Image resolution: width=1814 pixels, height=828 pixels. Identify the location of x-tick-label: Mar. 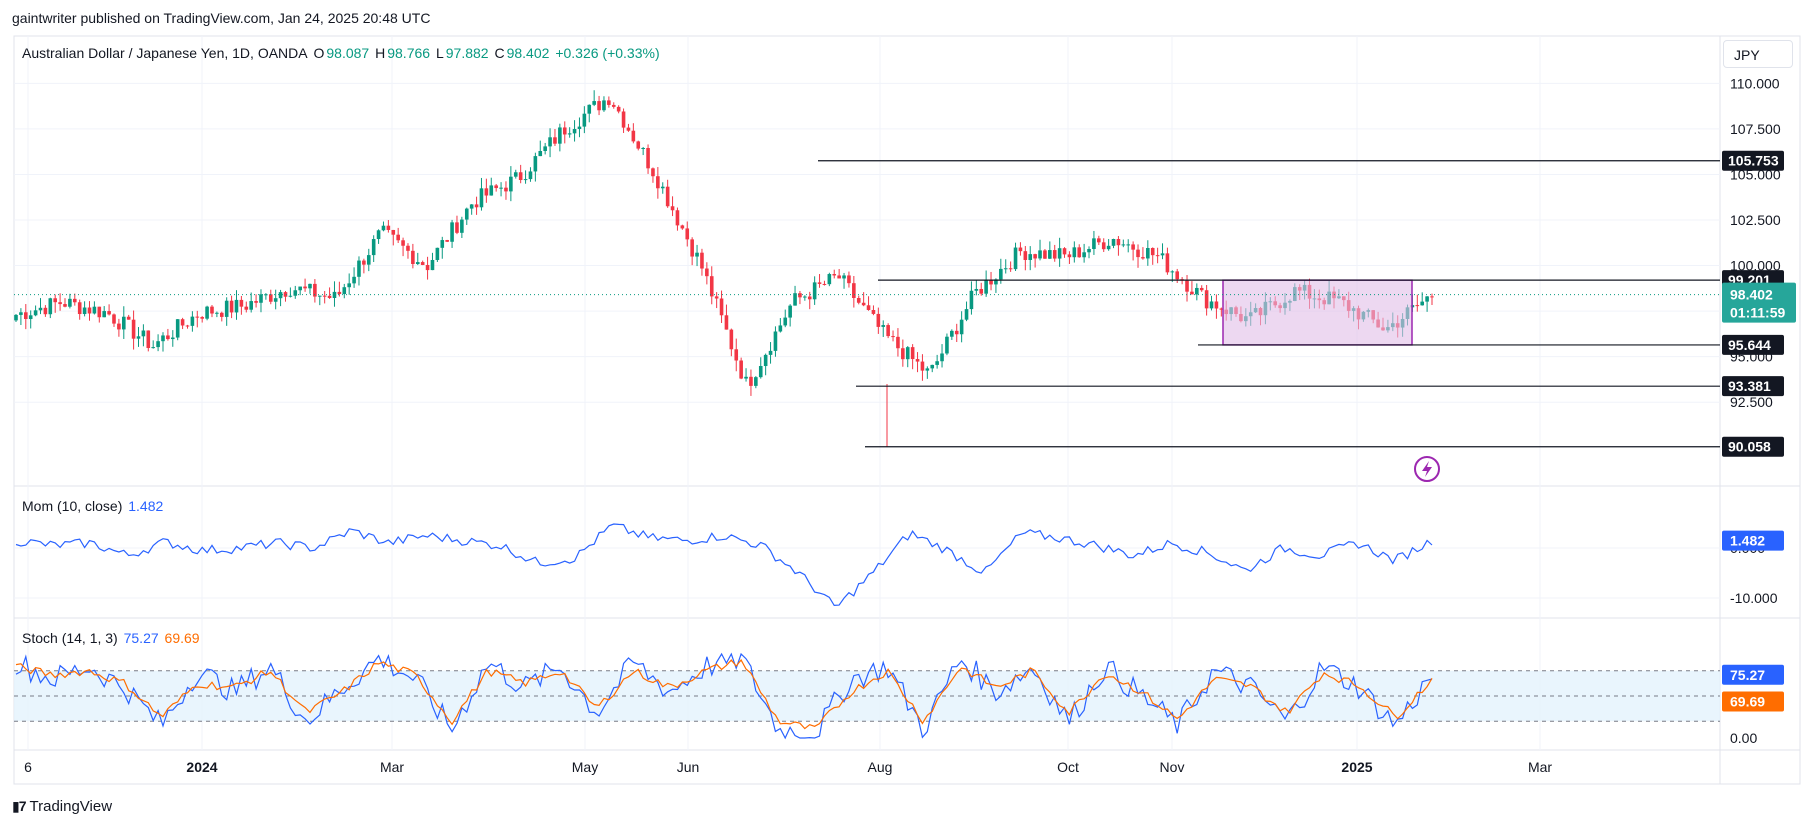
(1540, 767).